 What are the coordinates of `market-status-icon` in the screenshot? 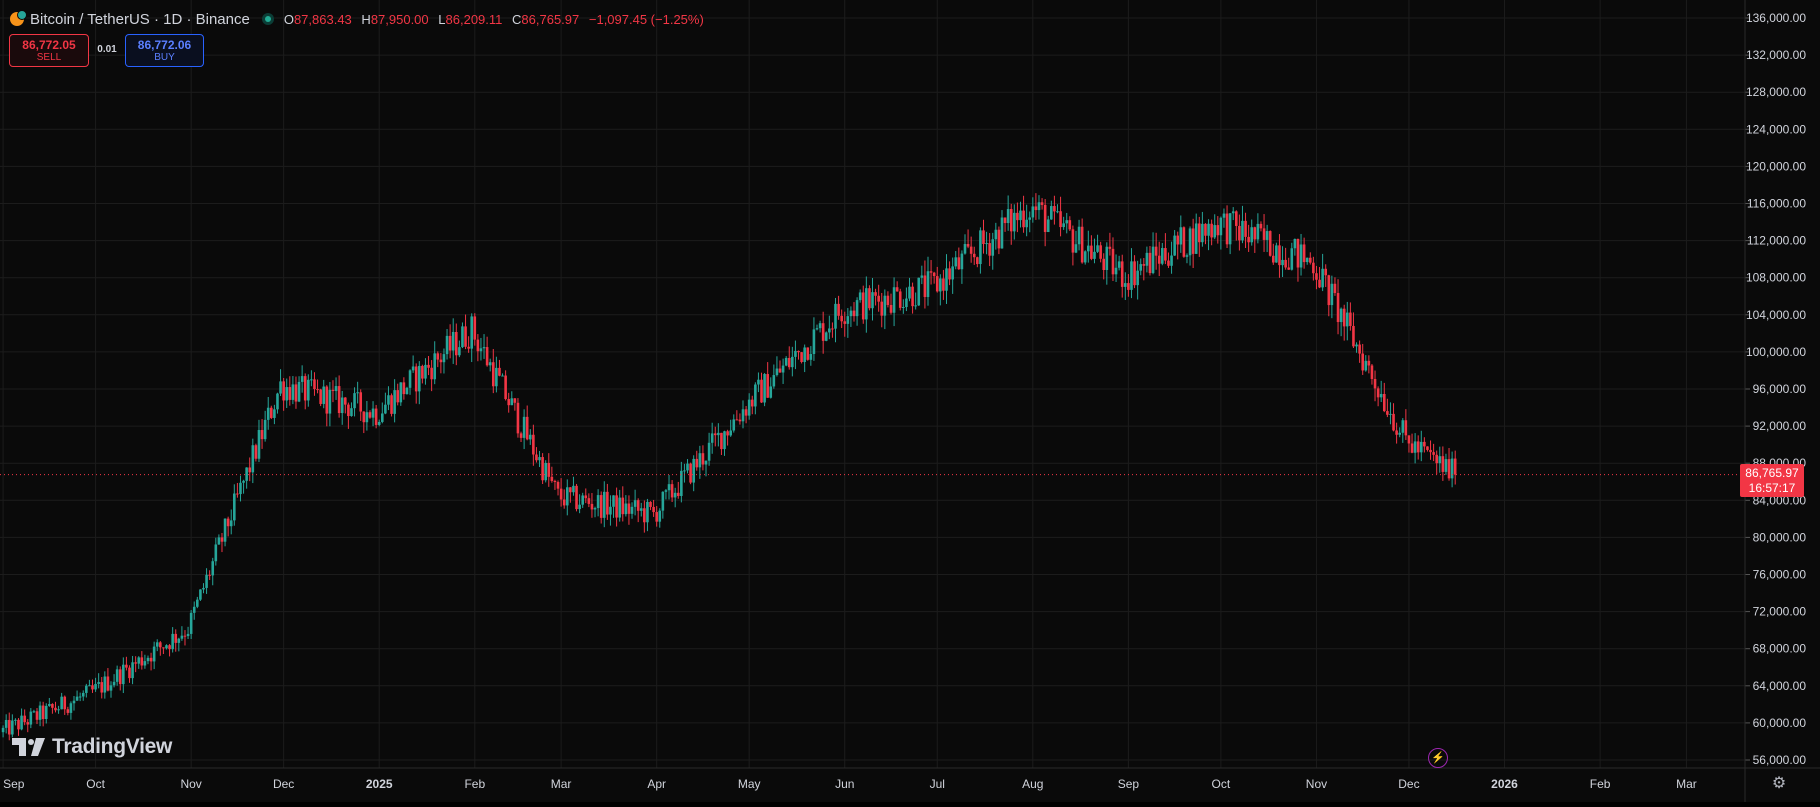 It's located at (268, 19).